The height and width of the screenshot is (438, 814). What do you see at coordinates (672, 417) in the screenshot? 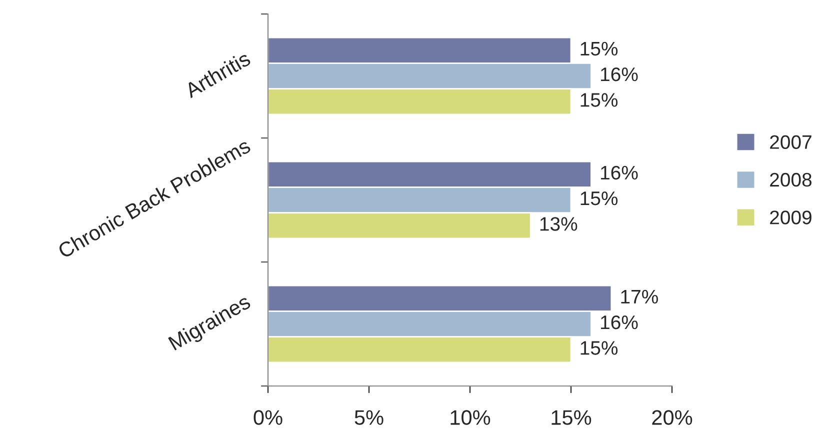
I see `x-tick-label: 20%` at bounding box center [672, 417].